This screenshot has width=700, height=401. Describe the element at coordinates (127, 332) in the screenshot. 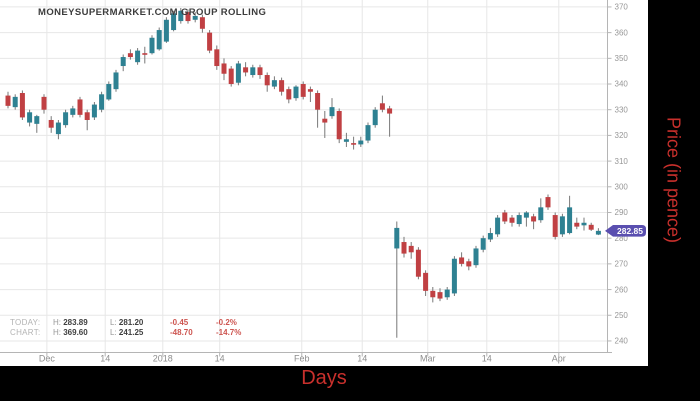

I see `chart-low: L: 241.25` at that location.